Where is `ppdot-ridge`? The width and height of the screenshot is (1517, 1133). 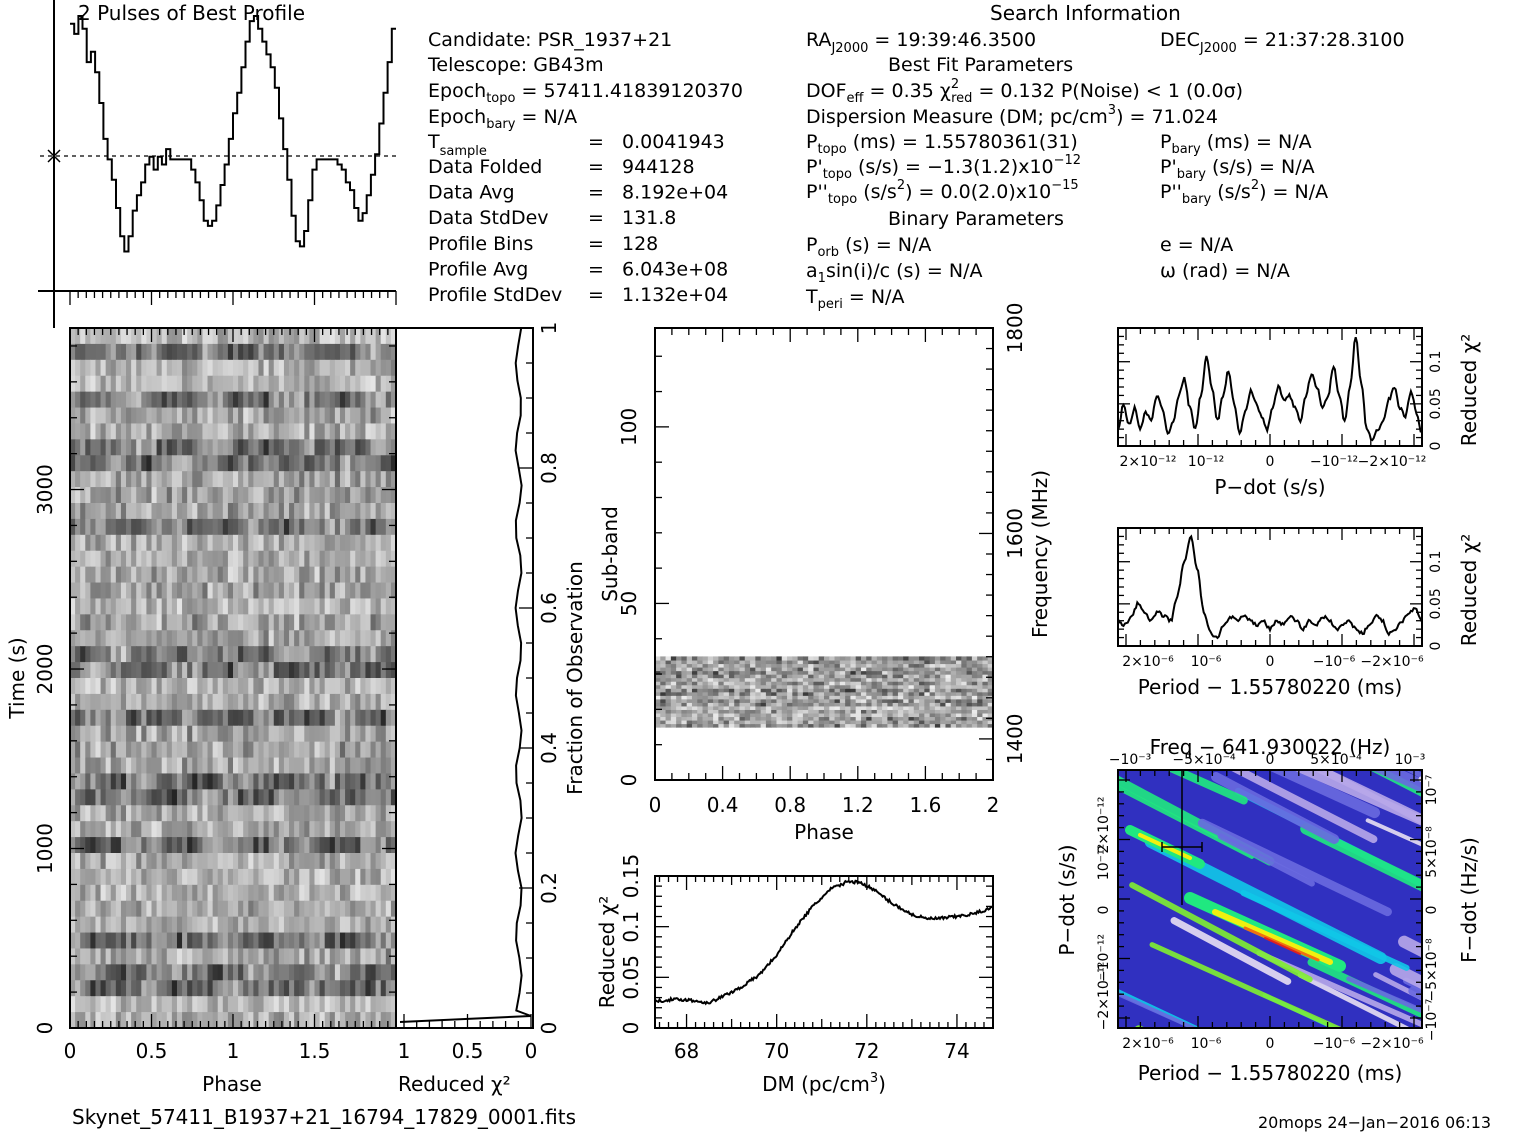 ppdot-ridge is located at coordinates (1186, 822).